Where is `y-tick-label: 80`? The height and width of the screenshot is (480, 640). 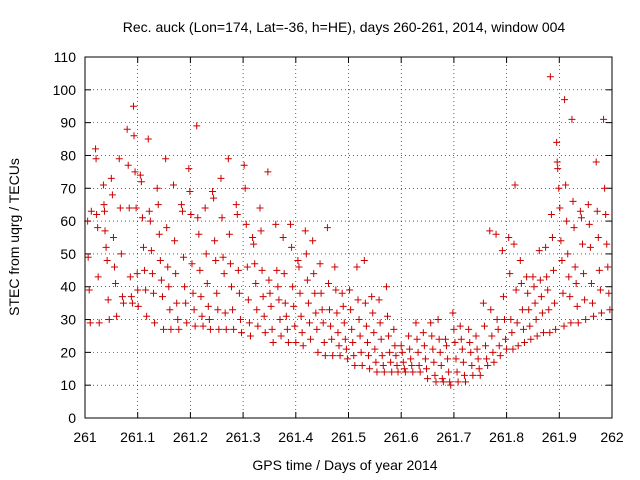
y-tick-label: 80 is located at coordinates (68, 155).